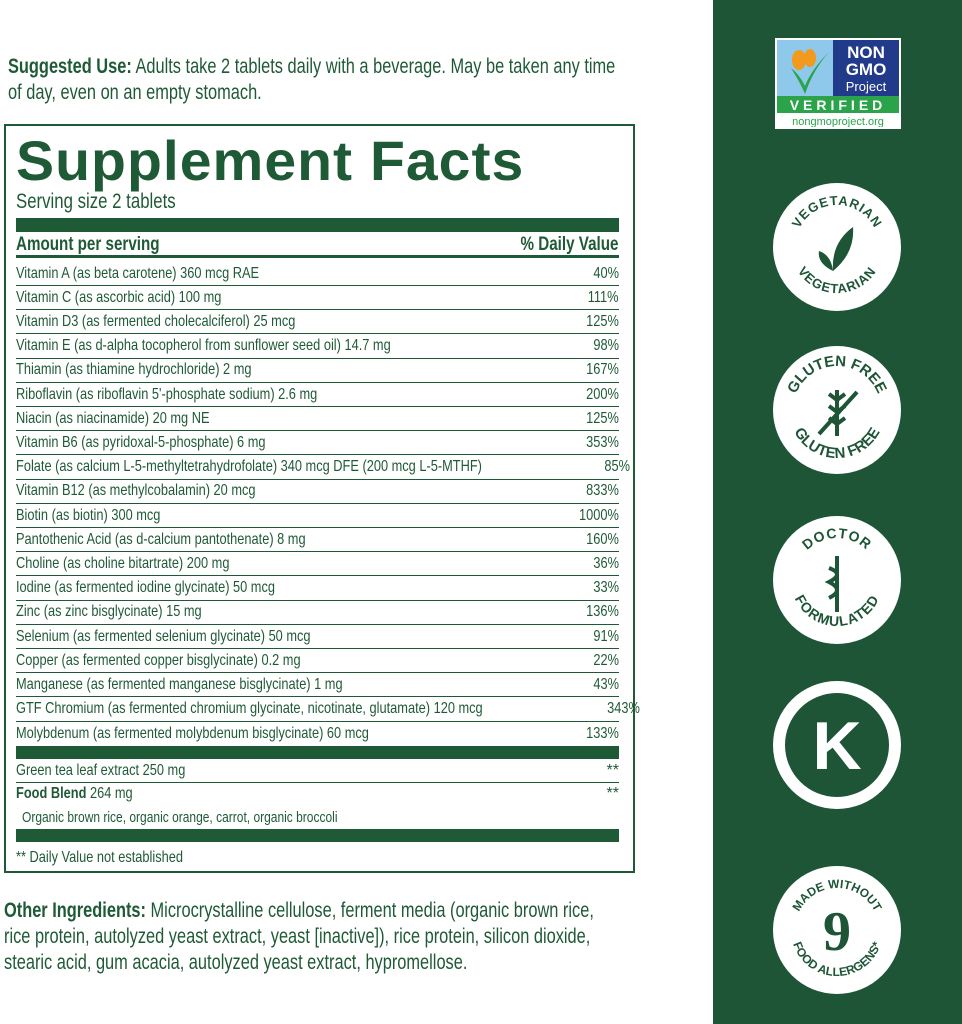 This screenshot has width=962, height=1024. I want to click on svg-text: 9, so click(837, 932).